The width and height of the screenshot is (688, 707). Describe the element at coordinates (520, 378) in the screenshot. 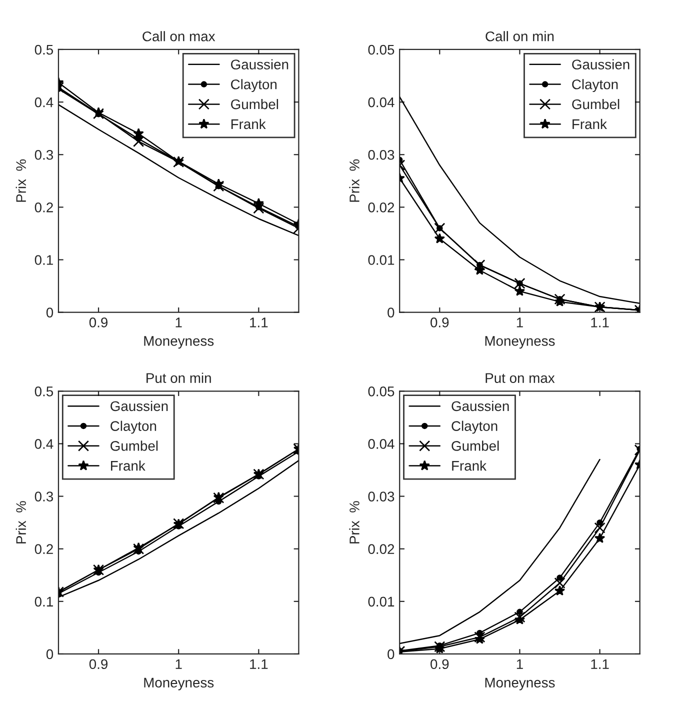

I see `chart-title: Put on max` at that location.